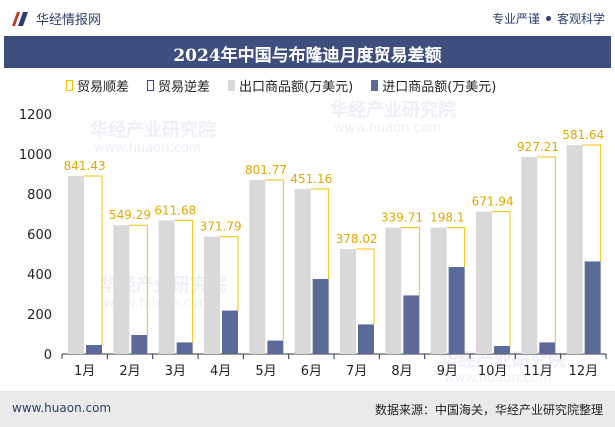  I want to click on balance-data-label: 198.1, so click(447, 218).